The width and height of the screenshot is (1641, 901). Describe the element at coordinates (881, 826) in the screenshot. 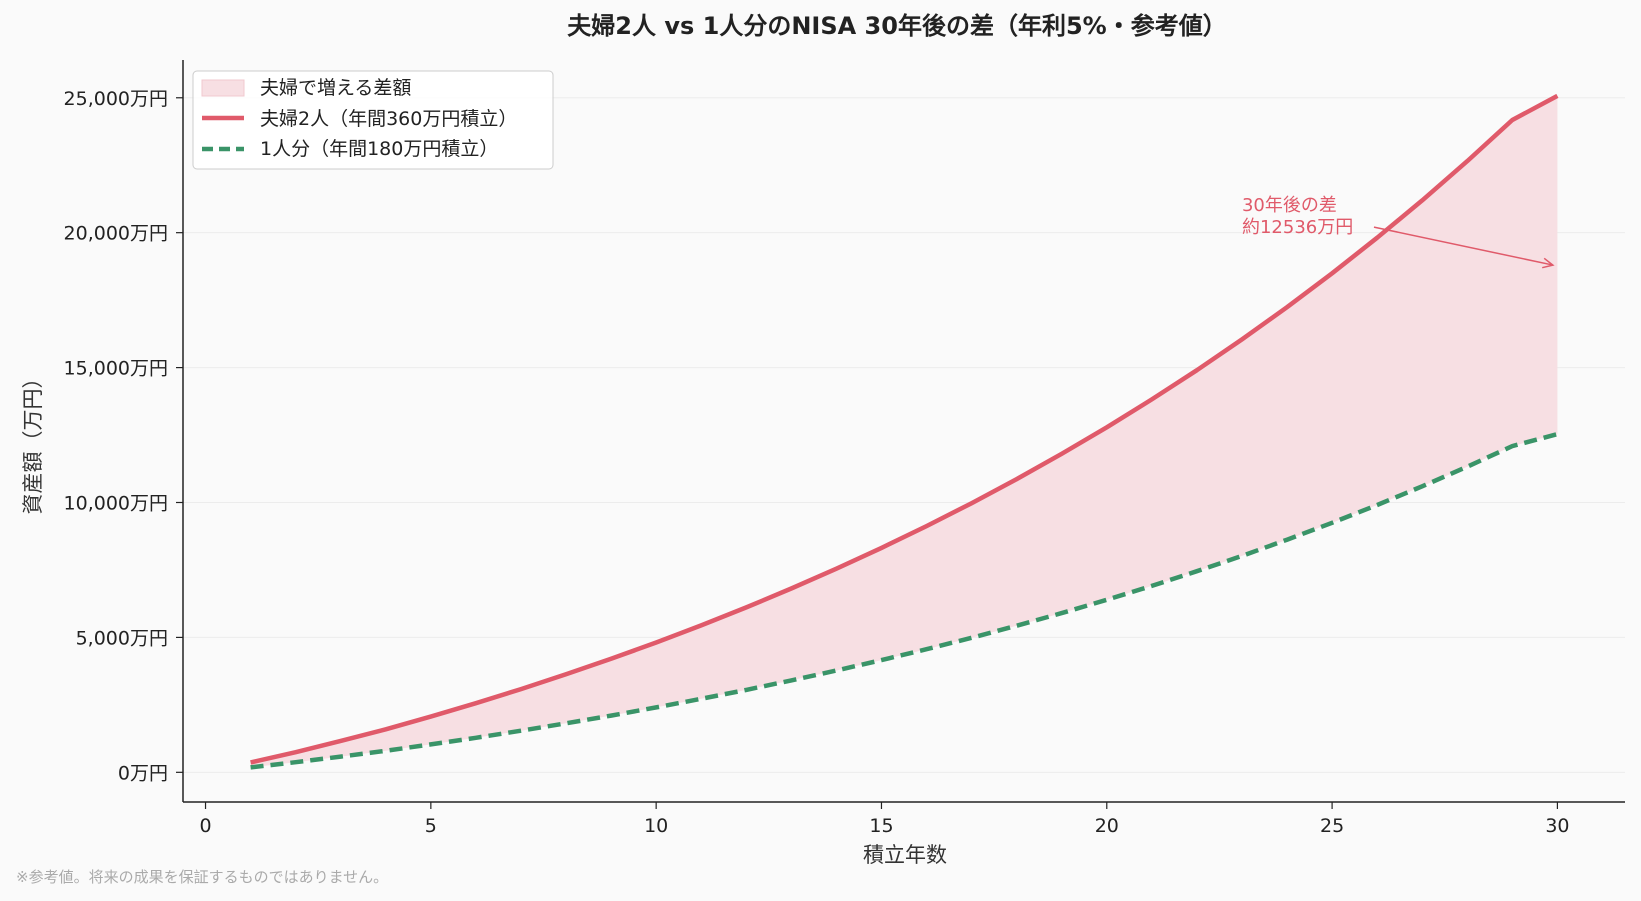

I see `x-tick-label: 15` at that location.